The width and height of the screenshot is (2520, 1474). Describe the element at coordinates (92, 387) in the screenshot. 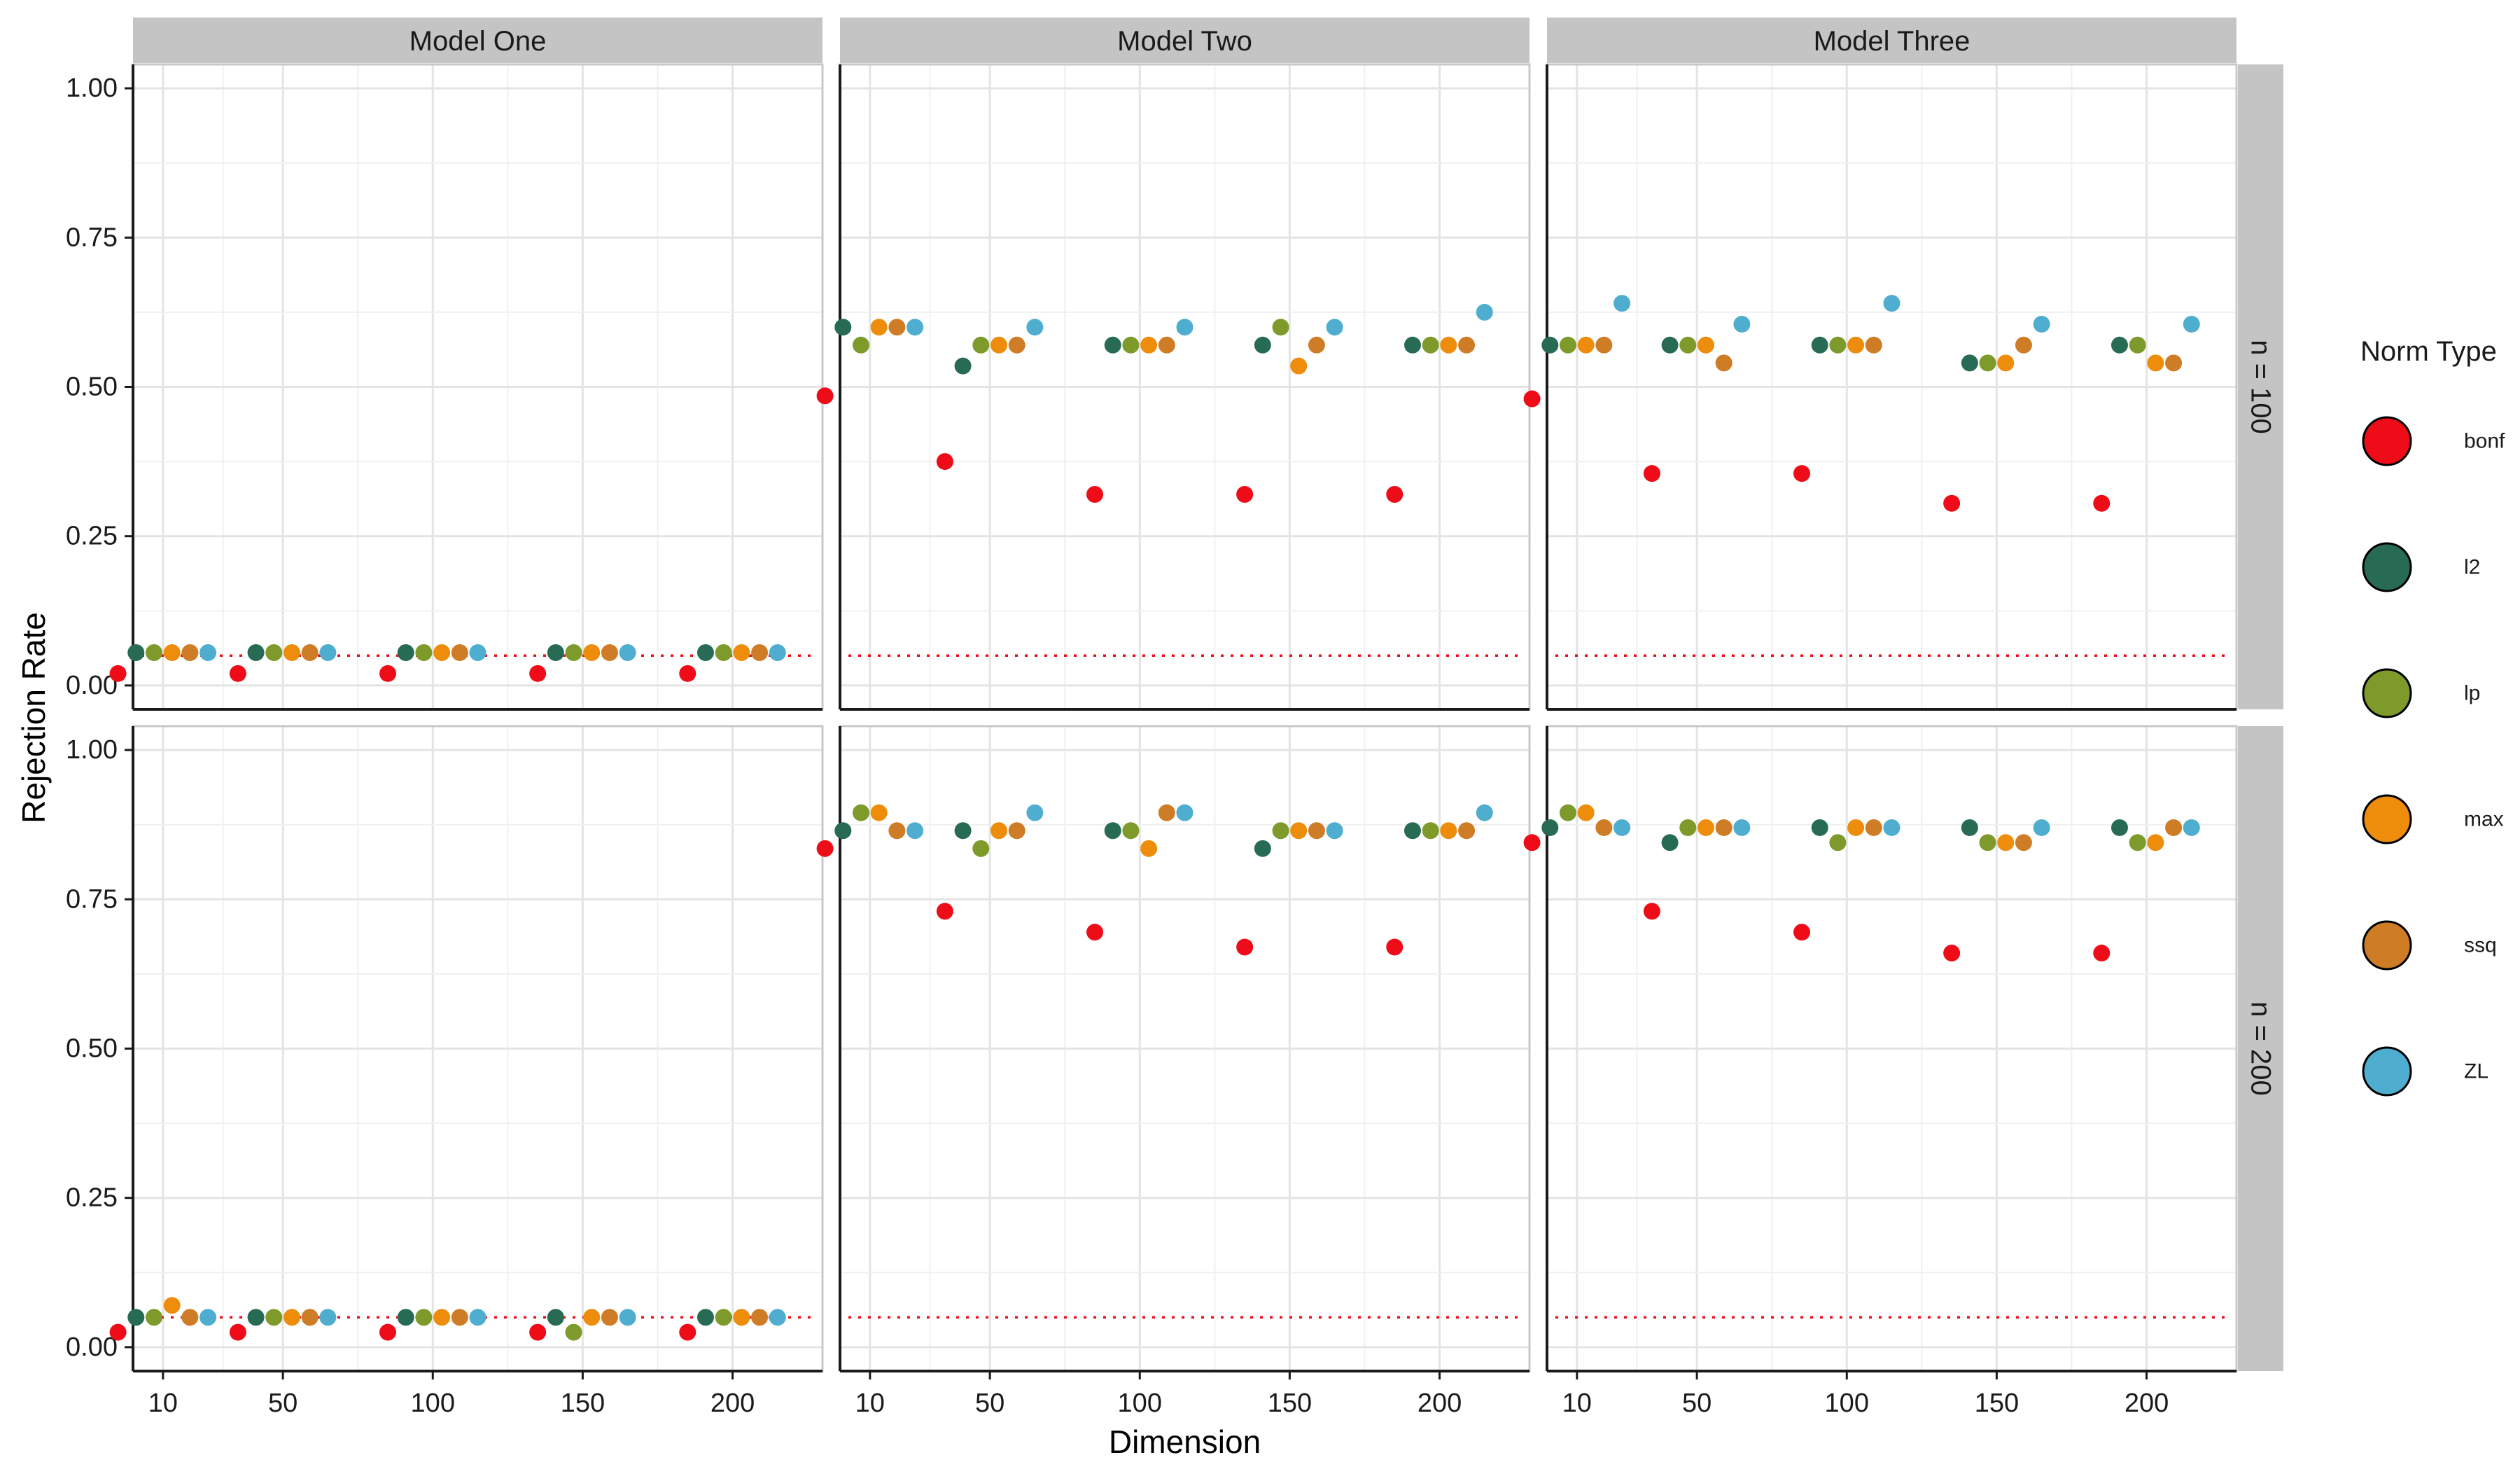

I see `y-tick-label: 0.50` at that location.